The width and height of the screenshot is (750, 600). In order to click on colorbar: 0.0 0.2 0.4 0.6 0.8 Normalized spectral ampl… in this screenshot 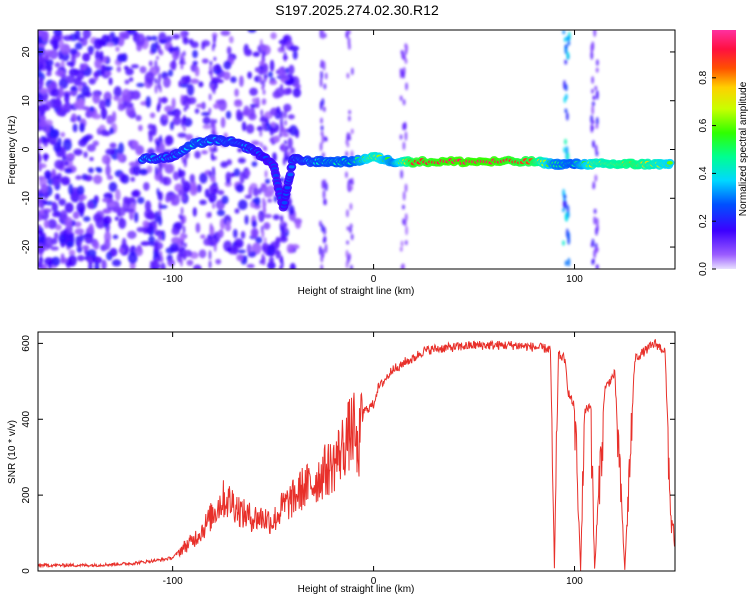, I will do `click(723, 153)`.